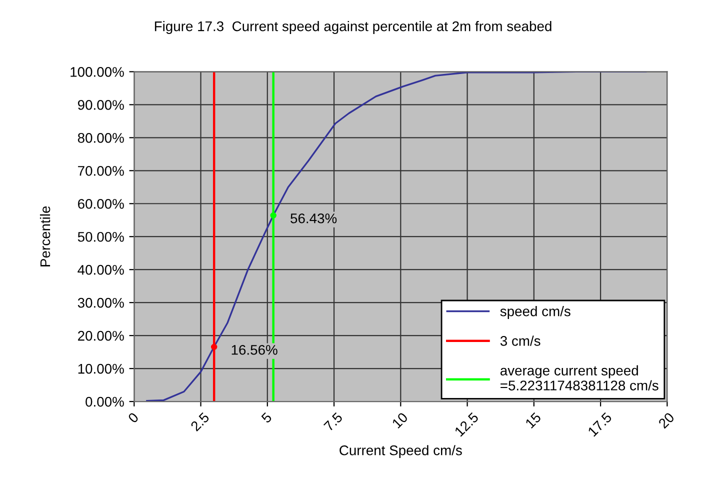  Describe the element at coordinates (333, 422) in the screenshot. I see `x-tick-label: 7.5` at that location.